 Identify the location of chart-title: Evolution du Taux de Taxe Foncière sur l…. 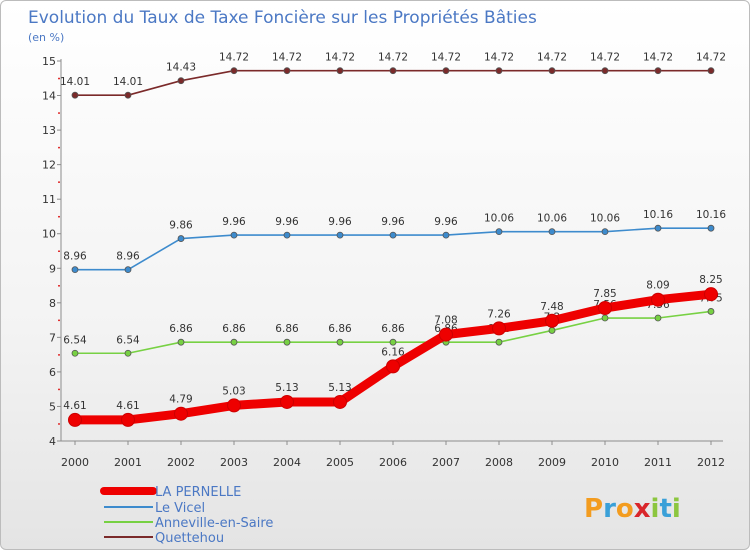
(282, 18).